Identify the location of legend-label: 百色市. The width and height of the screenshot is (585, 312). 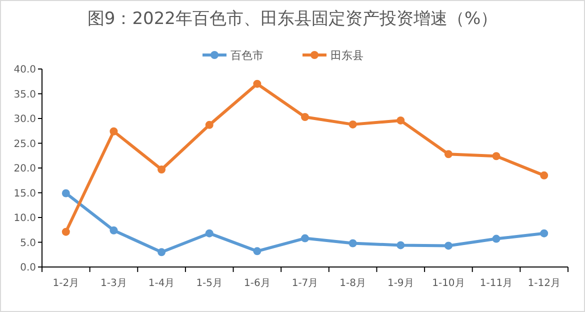
(247, 55).